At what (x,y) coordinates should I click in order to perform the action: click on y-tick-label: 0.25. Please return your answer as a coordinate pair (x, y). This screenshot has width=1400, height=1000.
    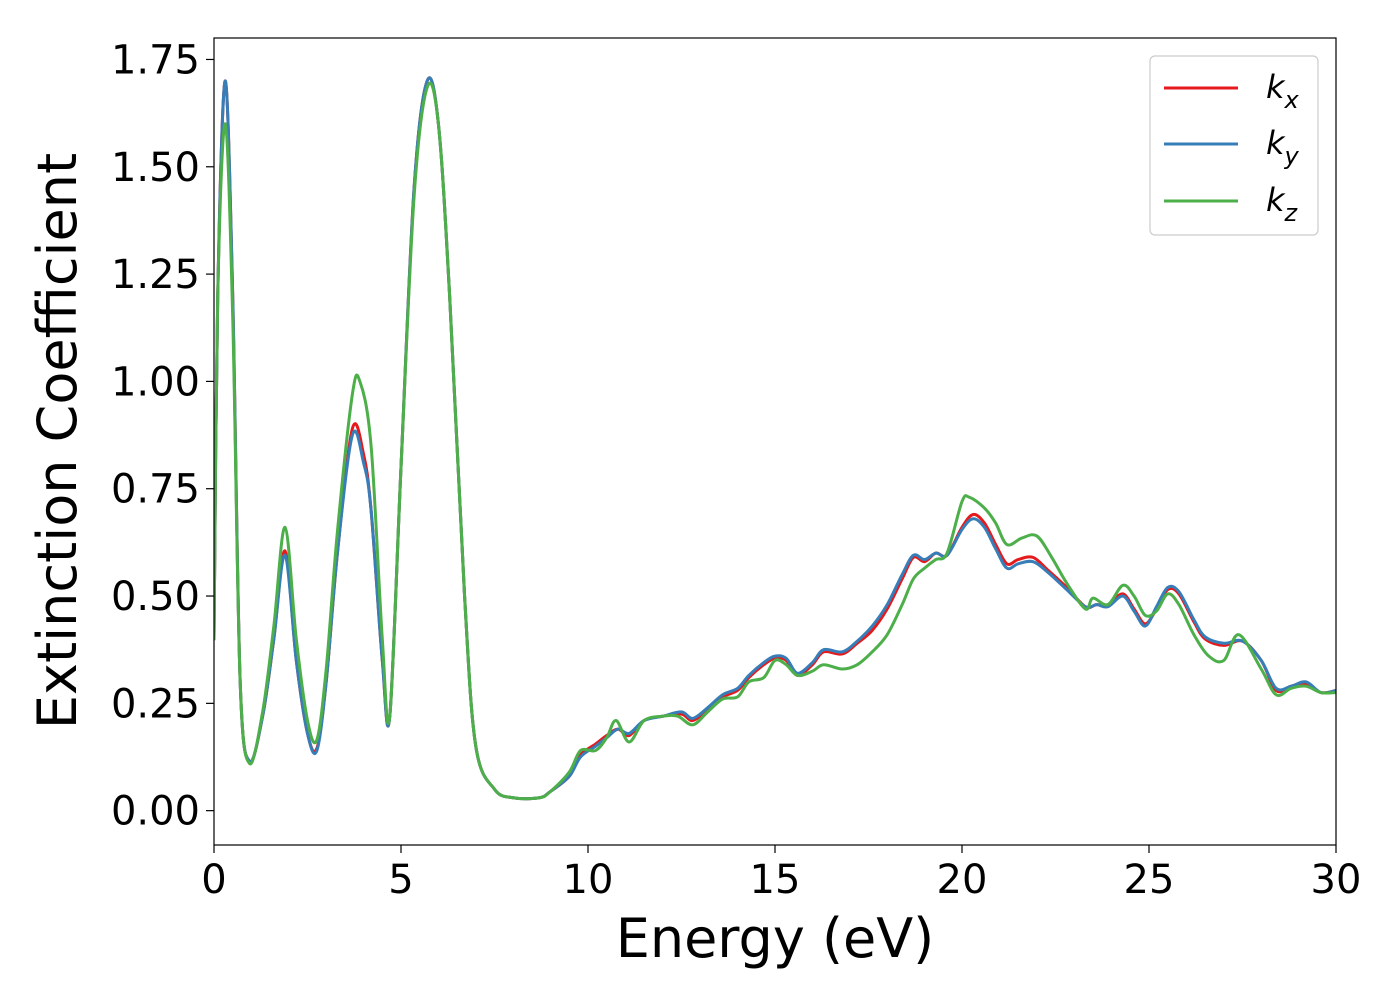
    Looking at the image, I should click on (155, 704).